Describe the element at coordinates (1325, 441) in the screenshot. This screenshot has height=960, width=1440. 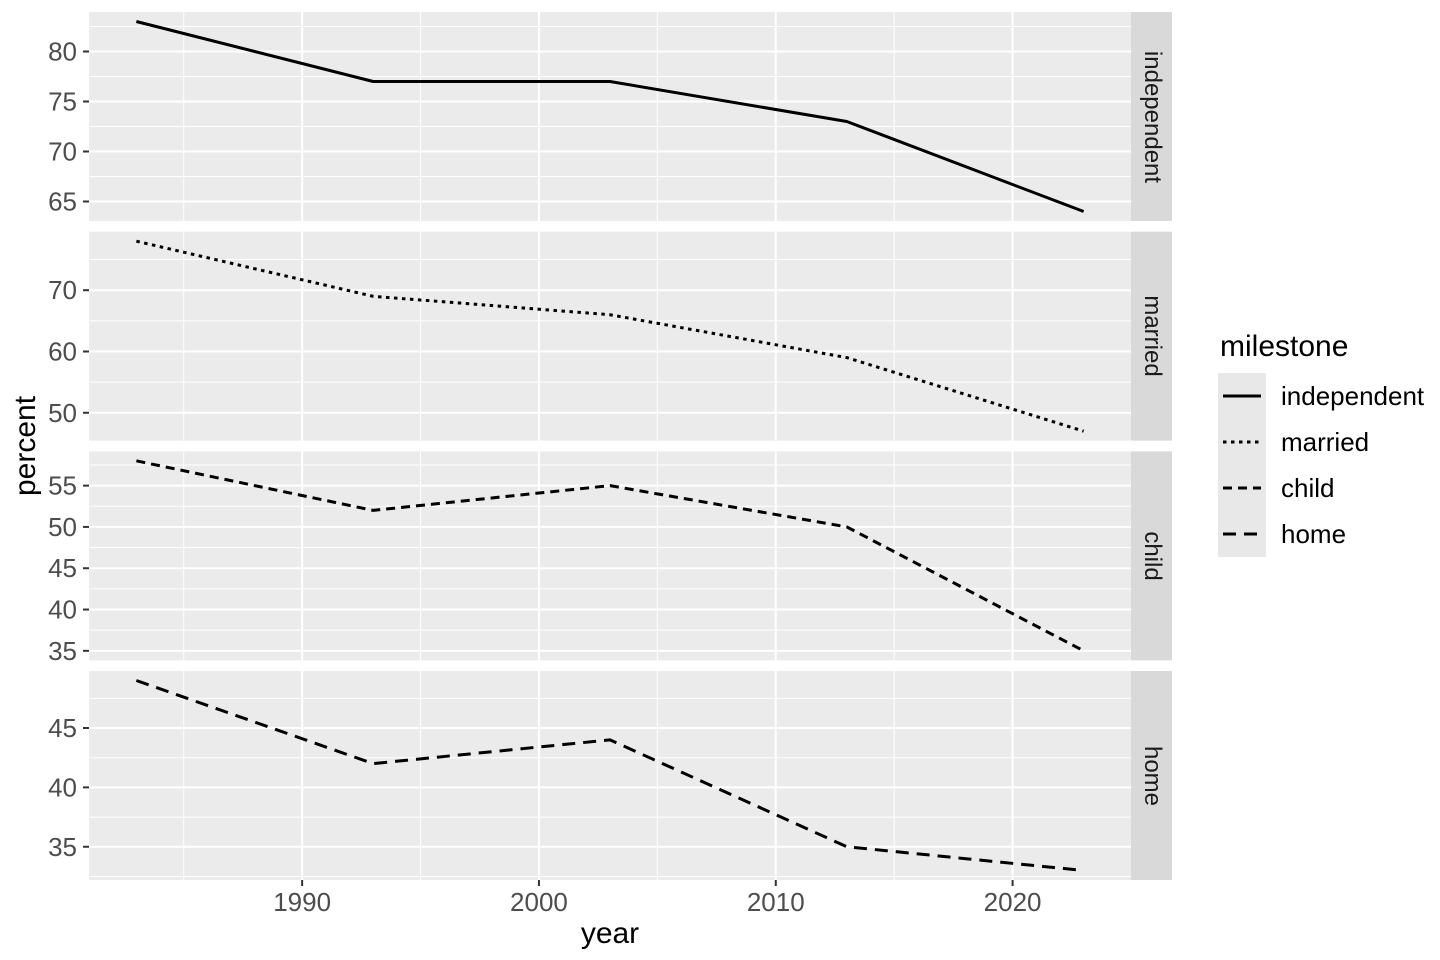
I see `legend-item-label: married` at that location.